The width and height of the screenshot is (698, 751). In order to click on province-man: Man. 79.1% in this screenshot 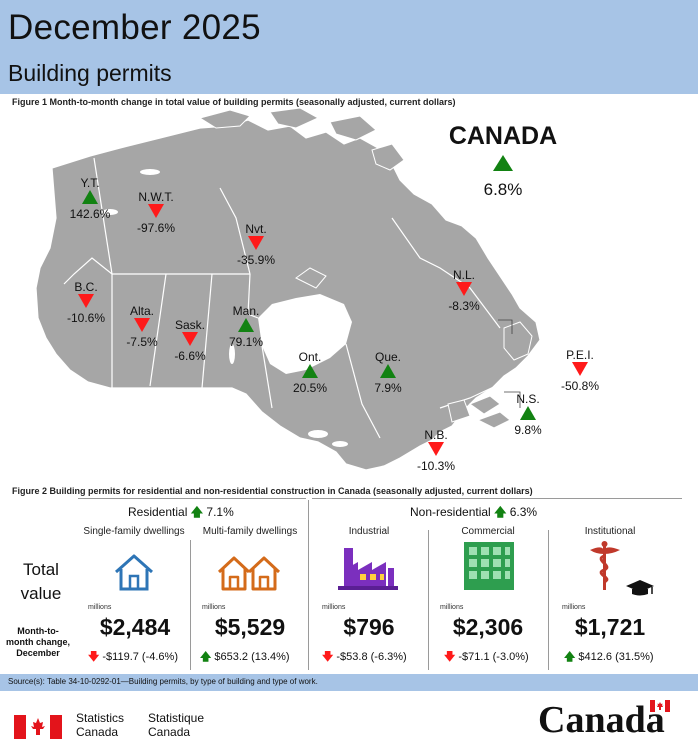, I will do `click(246, 326)`.